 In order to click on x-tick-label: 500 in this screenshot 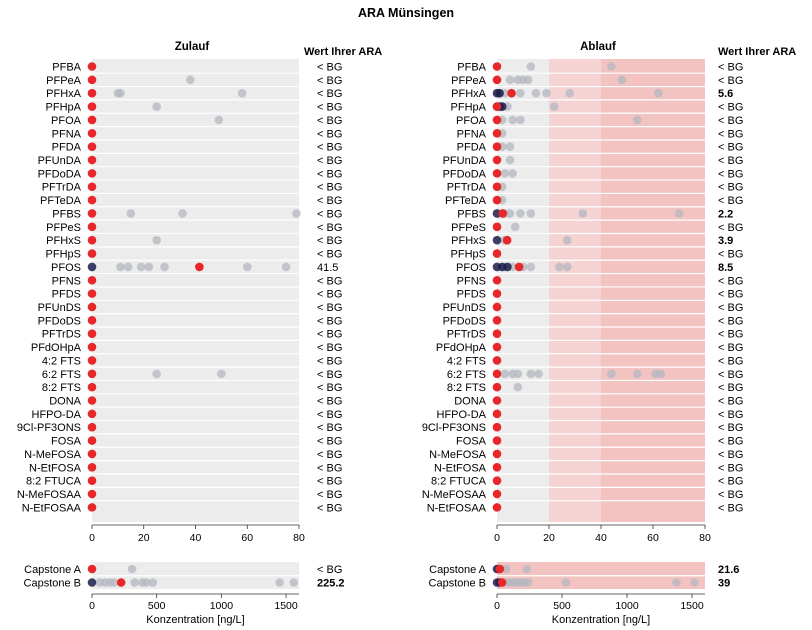, I will do `click(157, 606)`.